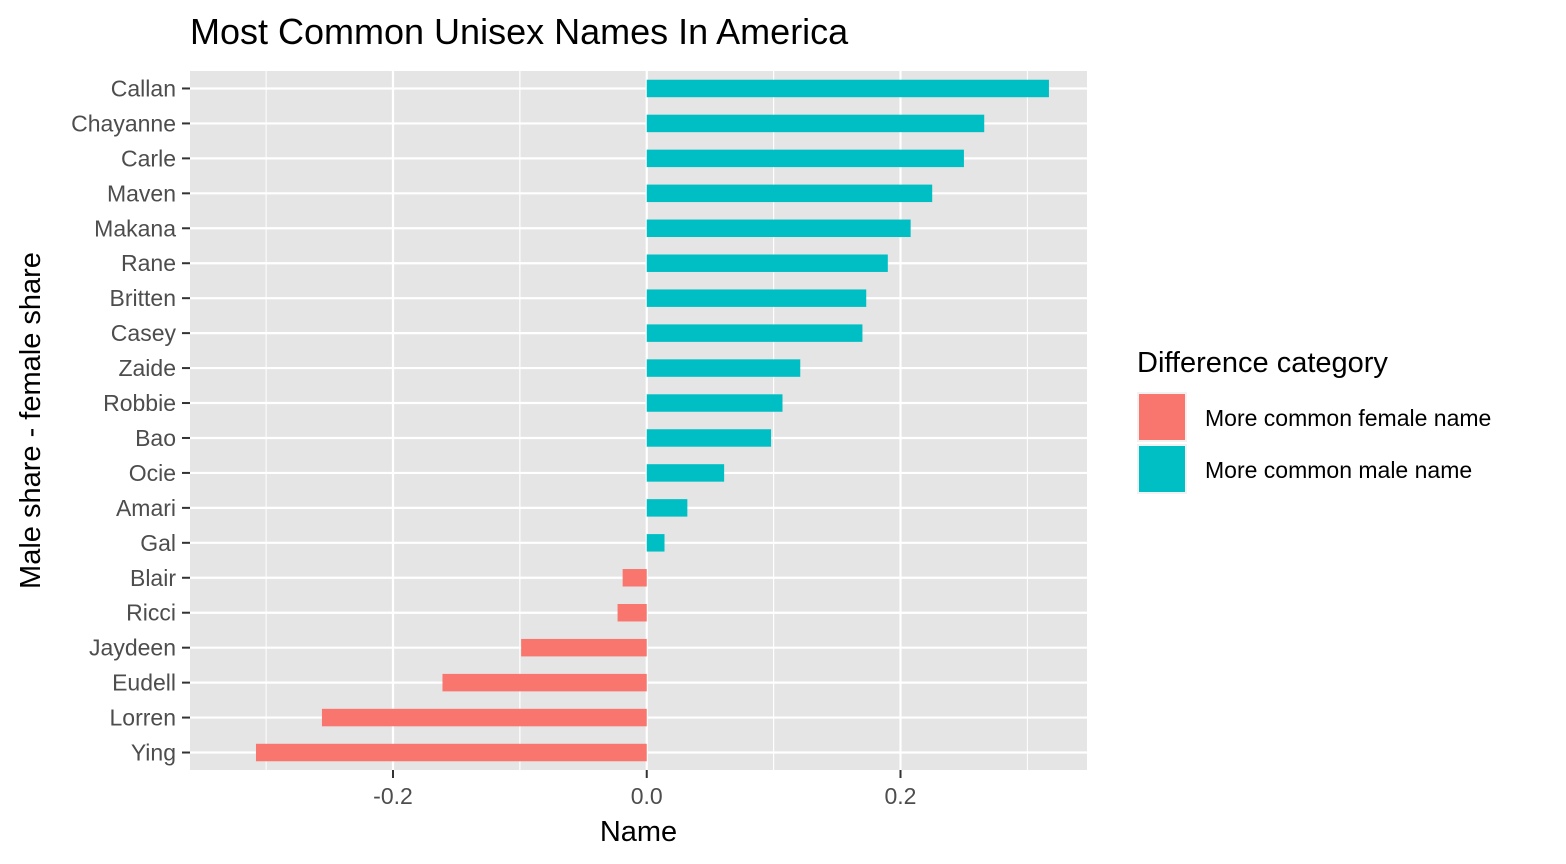  What do you see at coordinates (901, 796) in the screenshot?
I see `x-tick-label: 0.2` at bounding box center [901, 796].